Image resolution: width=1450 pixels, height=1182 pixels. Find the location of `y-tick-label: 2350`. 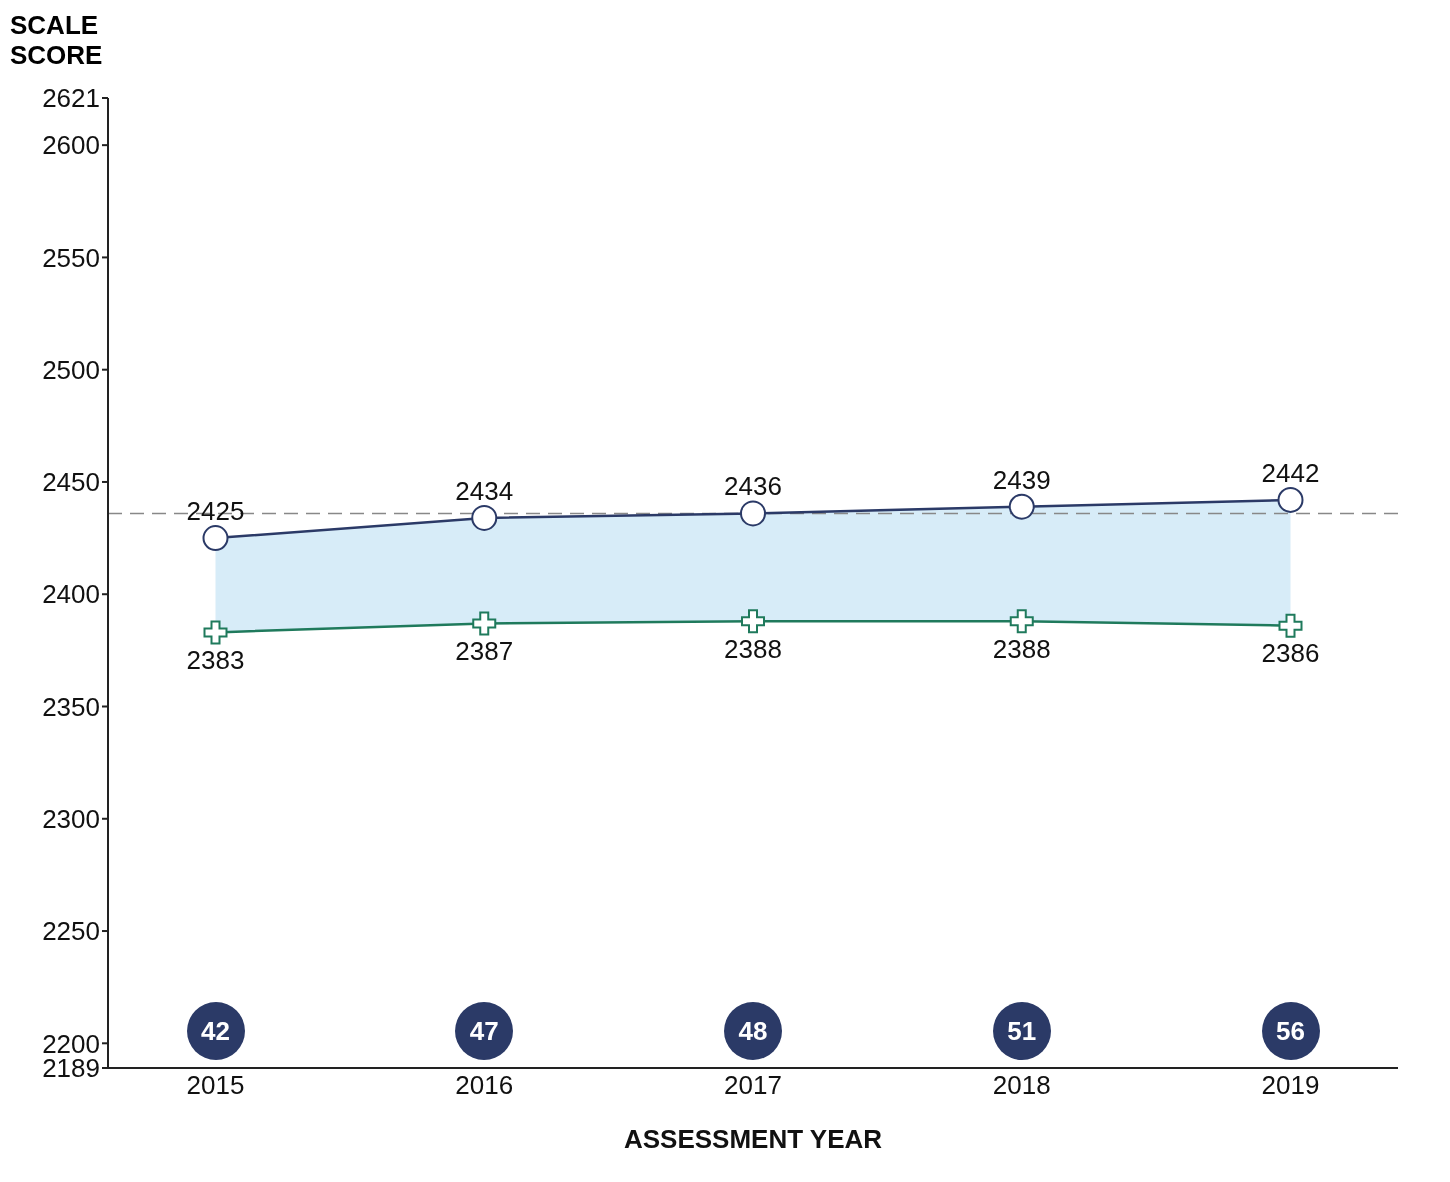

y-tick-label: 2350 is located at coordinates (71, 706).